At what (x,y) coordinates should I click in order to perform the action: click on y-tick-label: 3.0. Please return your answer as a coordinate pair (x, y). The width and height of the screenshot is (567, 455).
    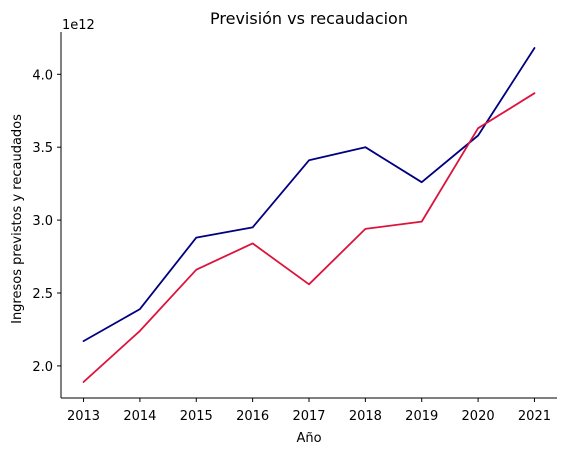
    Looking at the image, I should click on (42, 221).